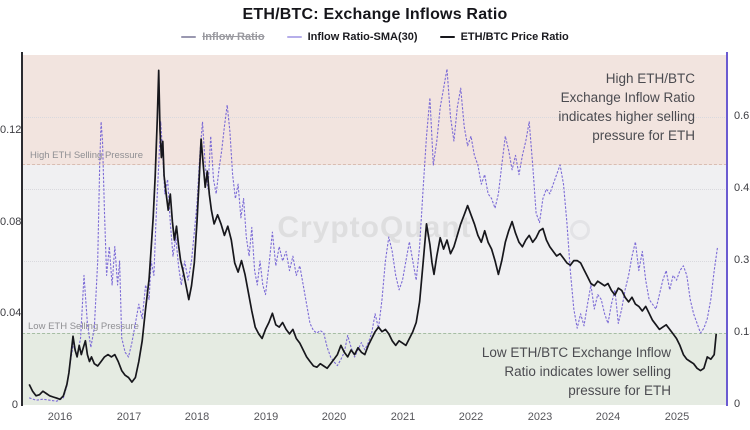 This screenshot has width=750, height=430. What do you see at coordinates (742, 332) in the screenshot?
I see `right-axis-tick: 0.15` at bounding box center [742, 332].